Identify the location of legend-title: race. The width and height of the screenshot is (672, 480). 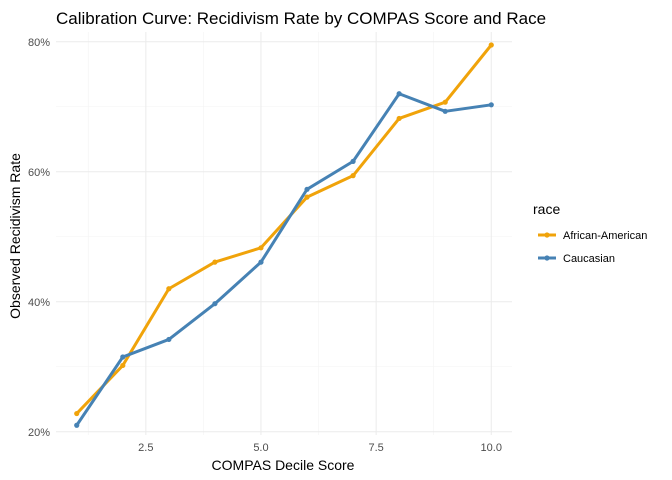
(546, 209).